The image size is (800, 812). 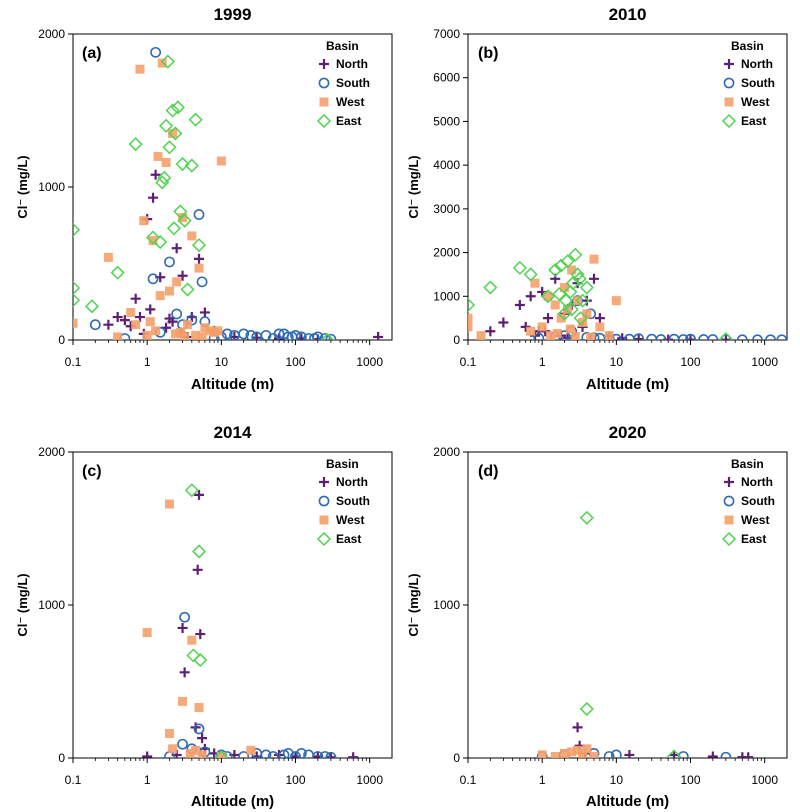 I want to click on x-tick-label: 1, so click(x=147, y=362).